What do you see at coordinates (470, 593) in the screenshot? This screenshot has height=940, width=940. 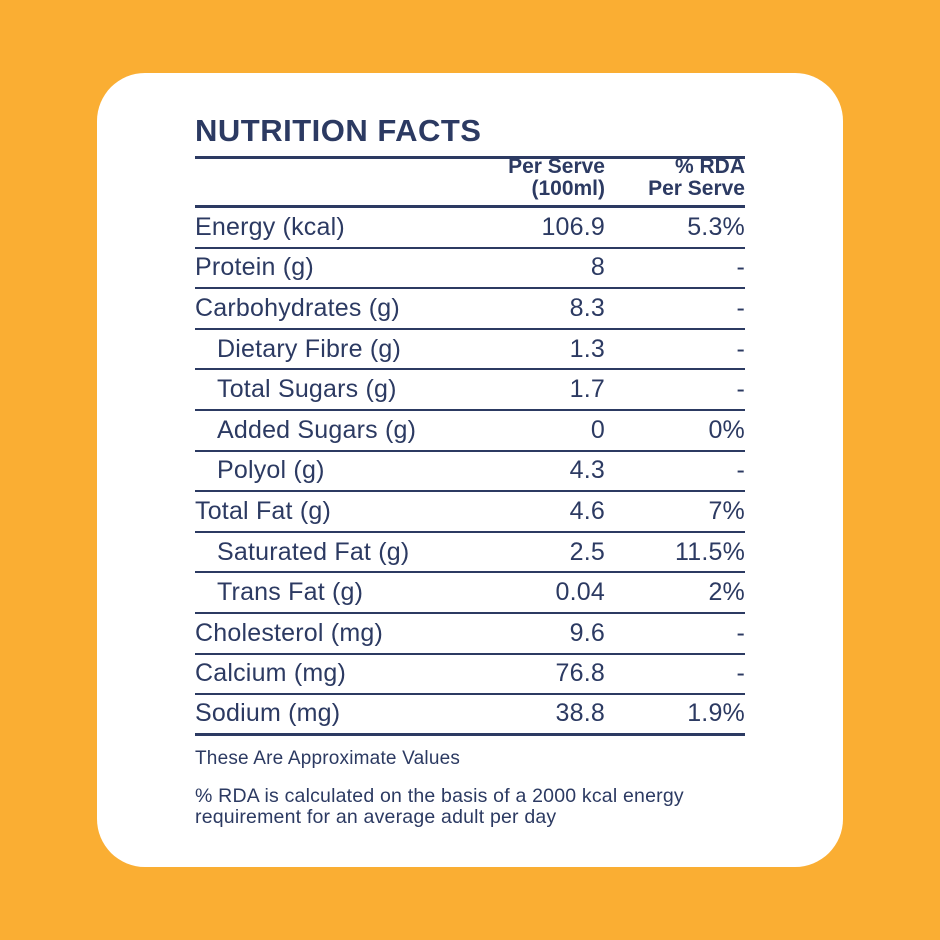 I see `table-row: Trans Fat (g) 0.04 2%` at bounding box center [470, 593].